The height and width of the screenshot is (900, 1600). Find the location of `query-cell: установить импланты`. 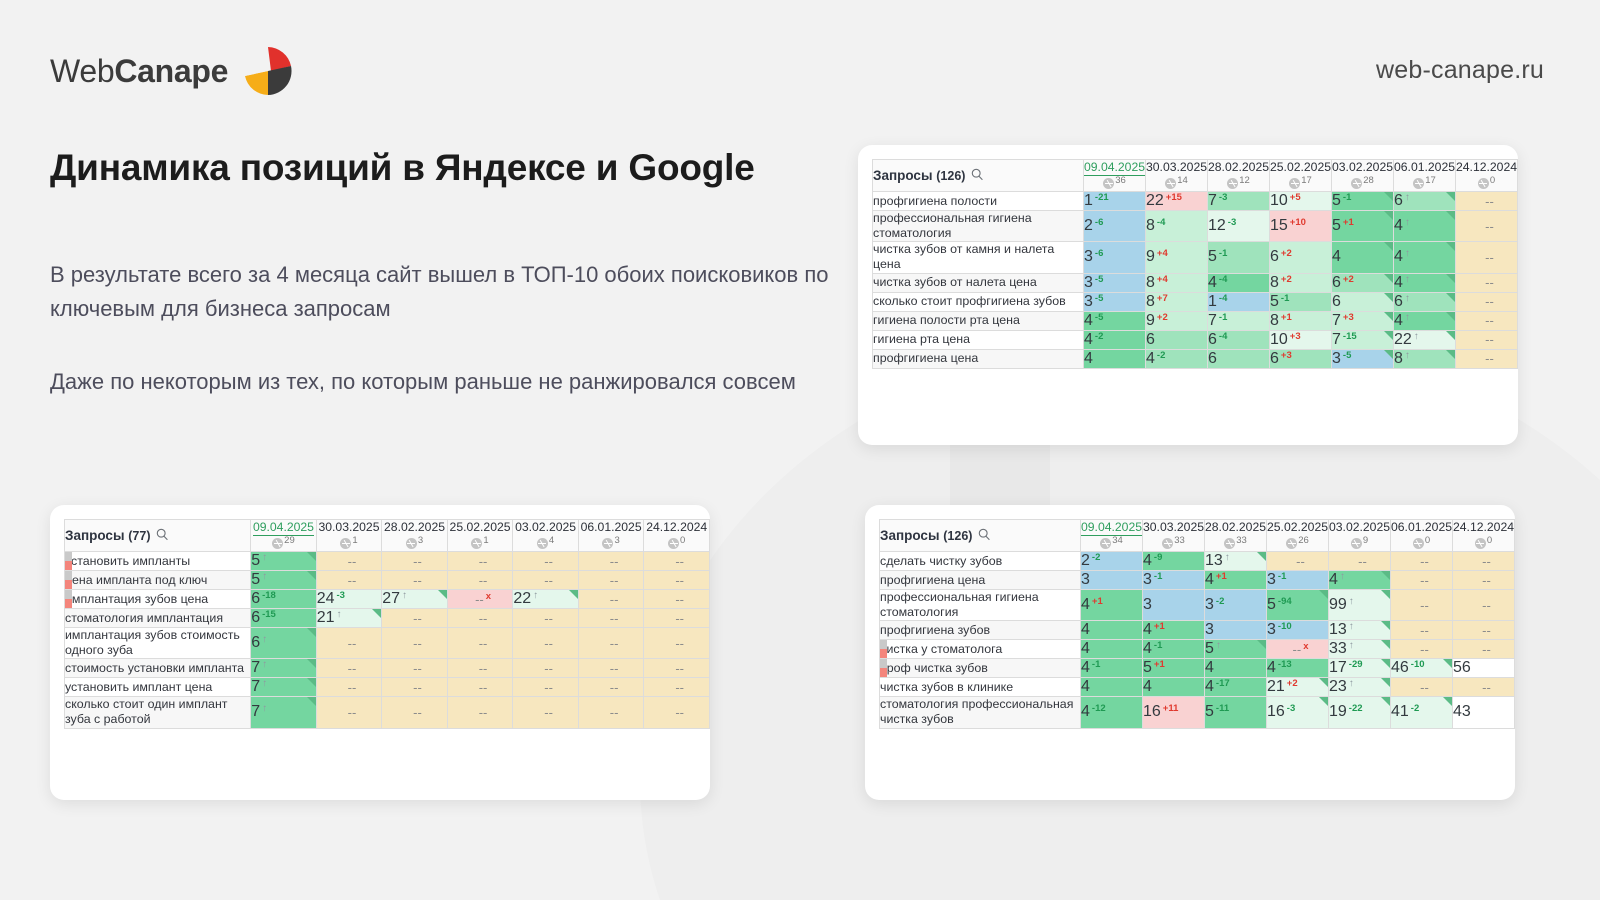

query-cell: установить импланты is located at coordinates (157, 561).